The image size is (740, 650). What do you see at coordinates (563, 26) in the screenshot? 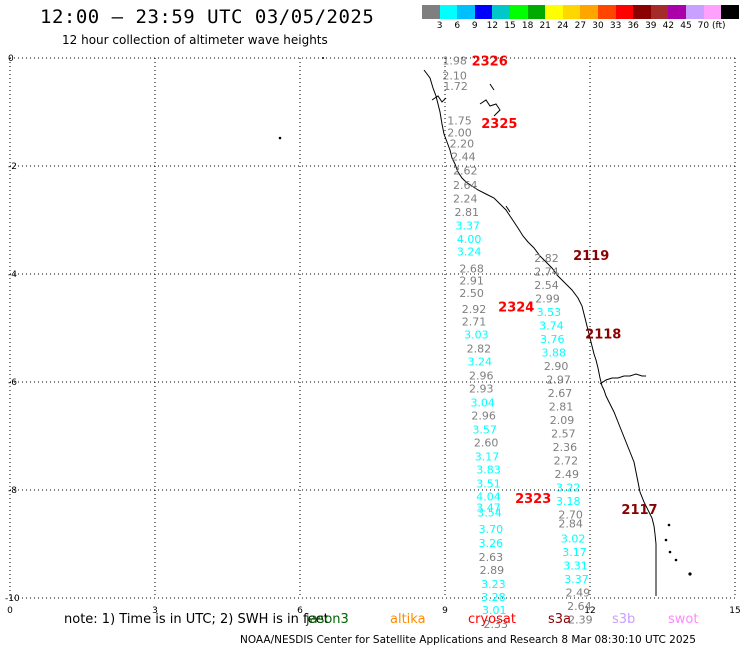
I see `color-scale-label: 24` at bounding box center [563, 26].